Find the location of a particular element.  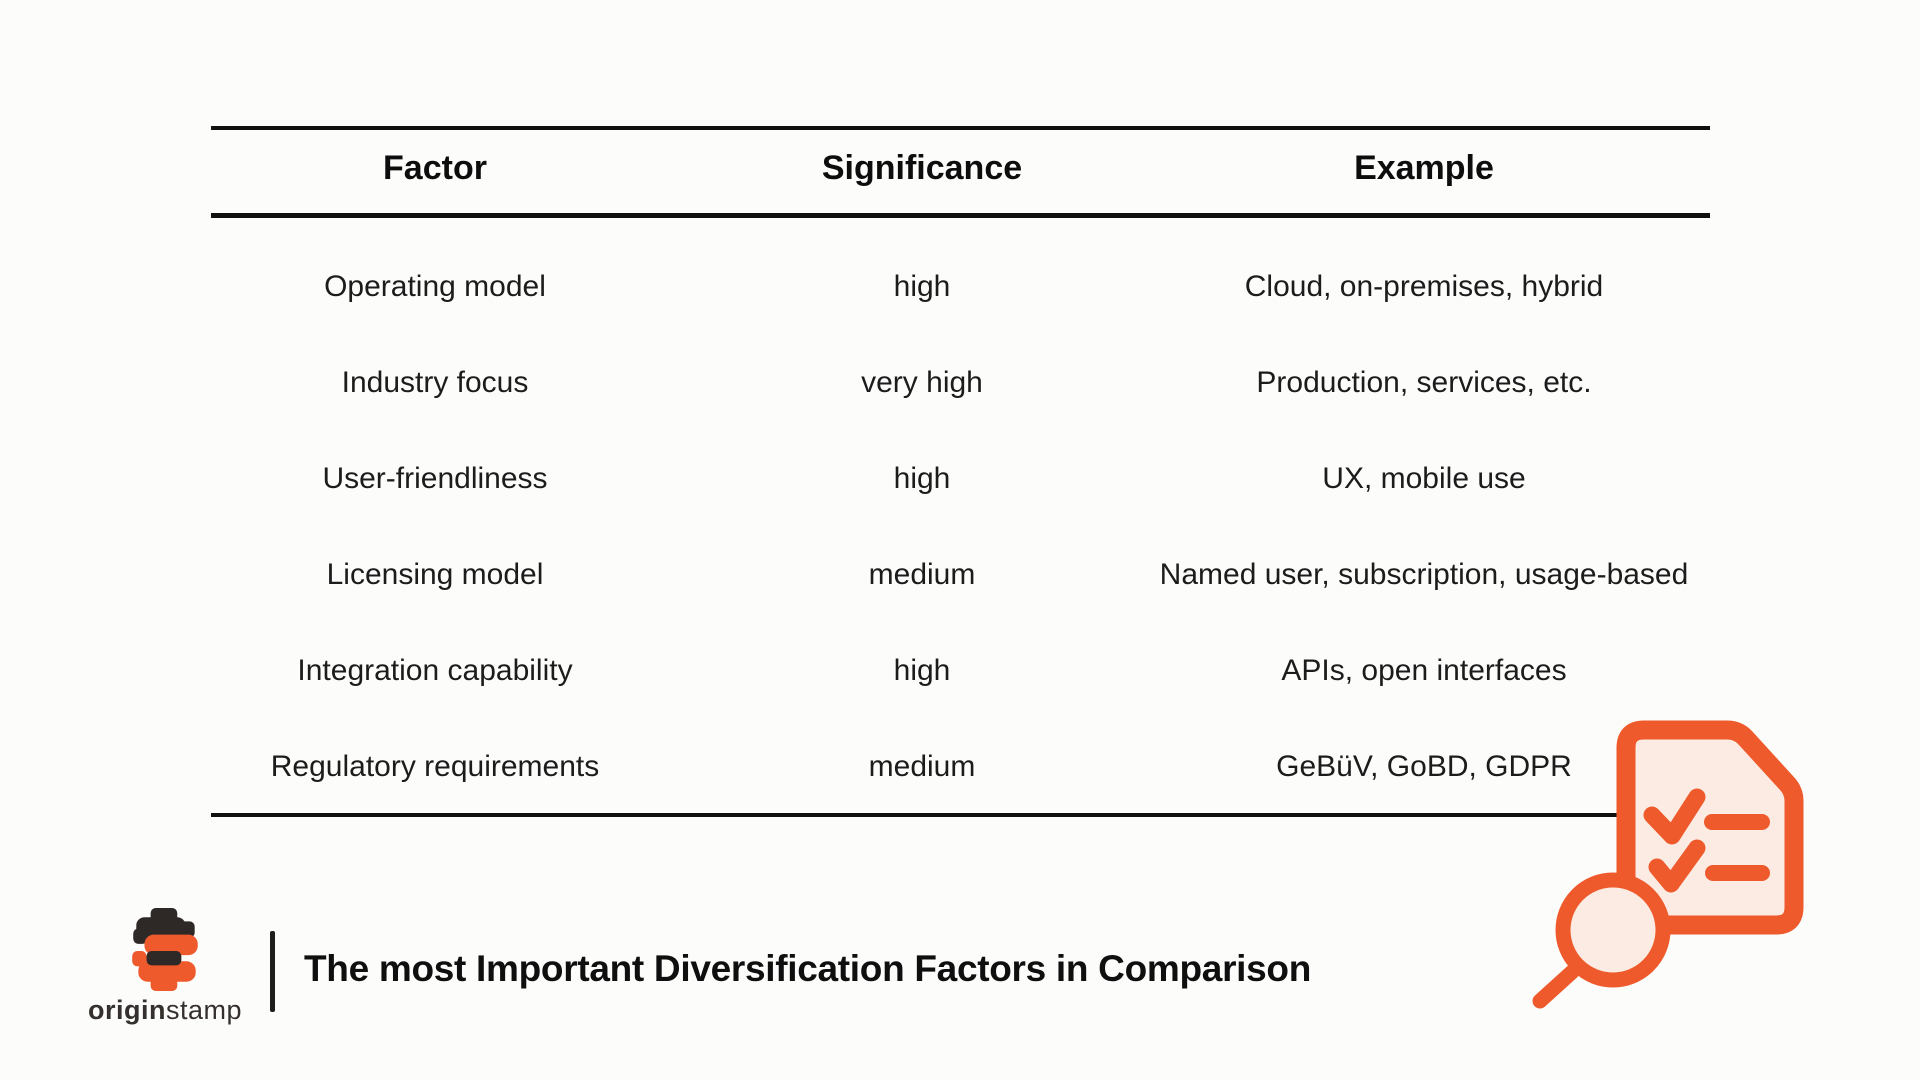

originstamp-wordmark: originstamp is located at coordinates (165, 1010).